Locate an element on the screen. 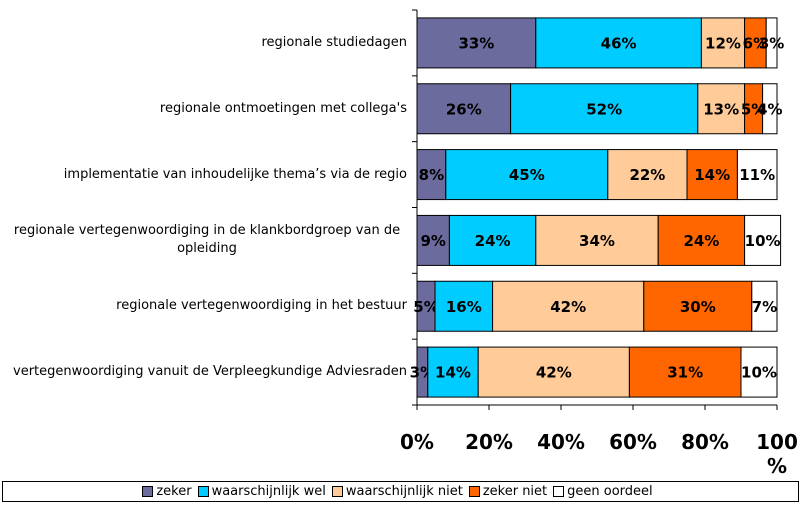 The width and height of the screenshot is (805, 512). legend-label: waarschijnlijk wel is located at coordinates (268, 491).